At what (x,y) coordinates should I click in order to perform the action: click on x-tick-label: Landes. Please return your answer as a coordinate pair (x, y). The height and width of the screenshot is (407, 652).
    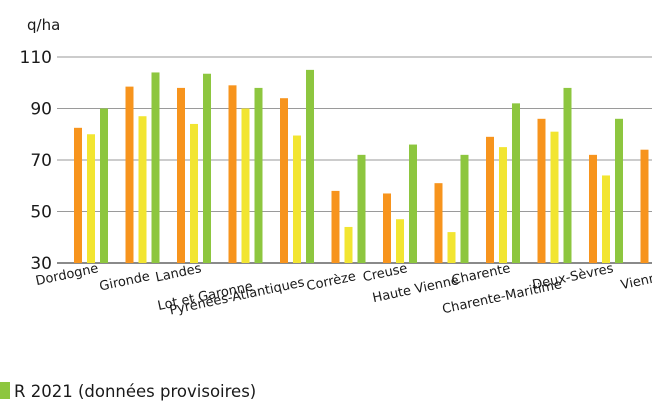
    Looking at the image, I should click on (178, 273).